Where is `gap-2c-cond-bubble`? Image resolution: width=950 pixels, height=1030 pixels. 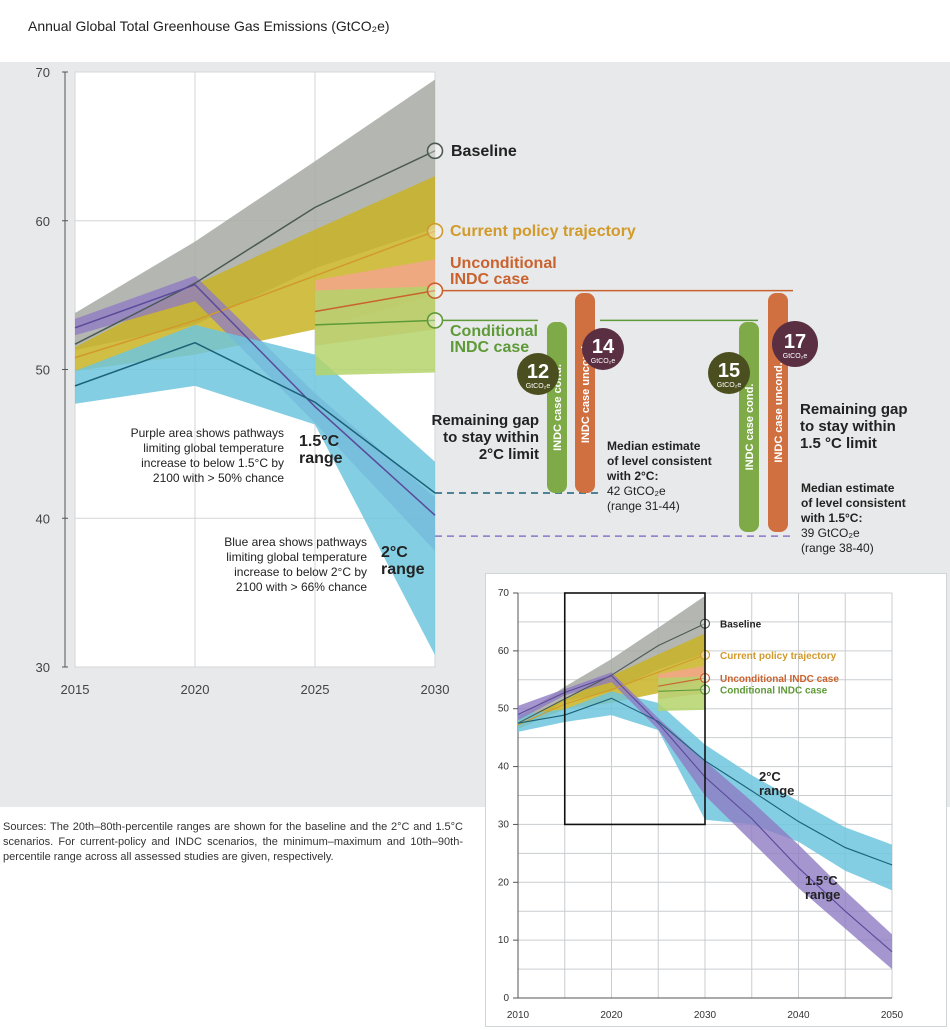
gap-2c-cond-bubble is located at coordinates (538, 374).